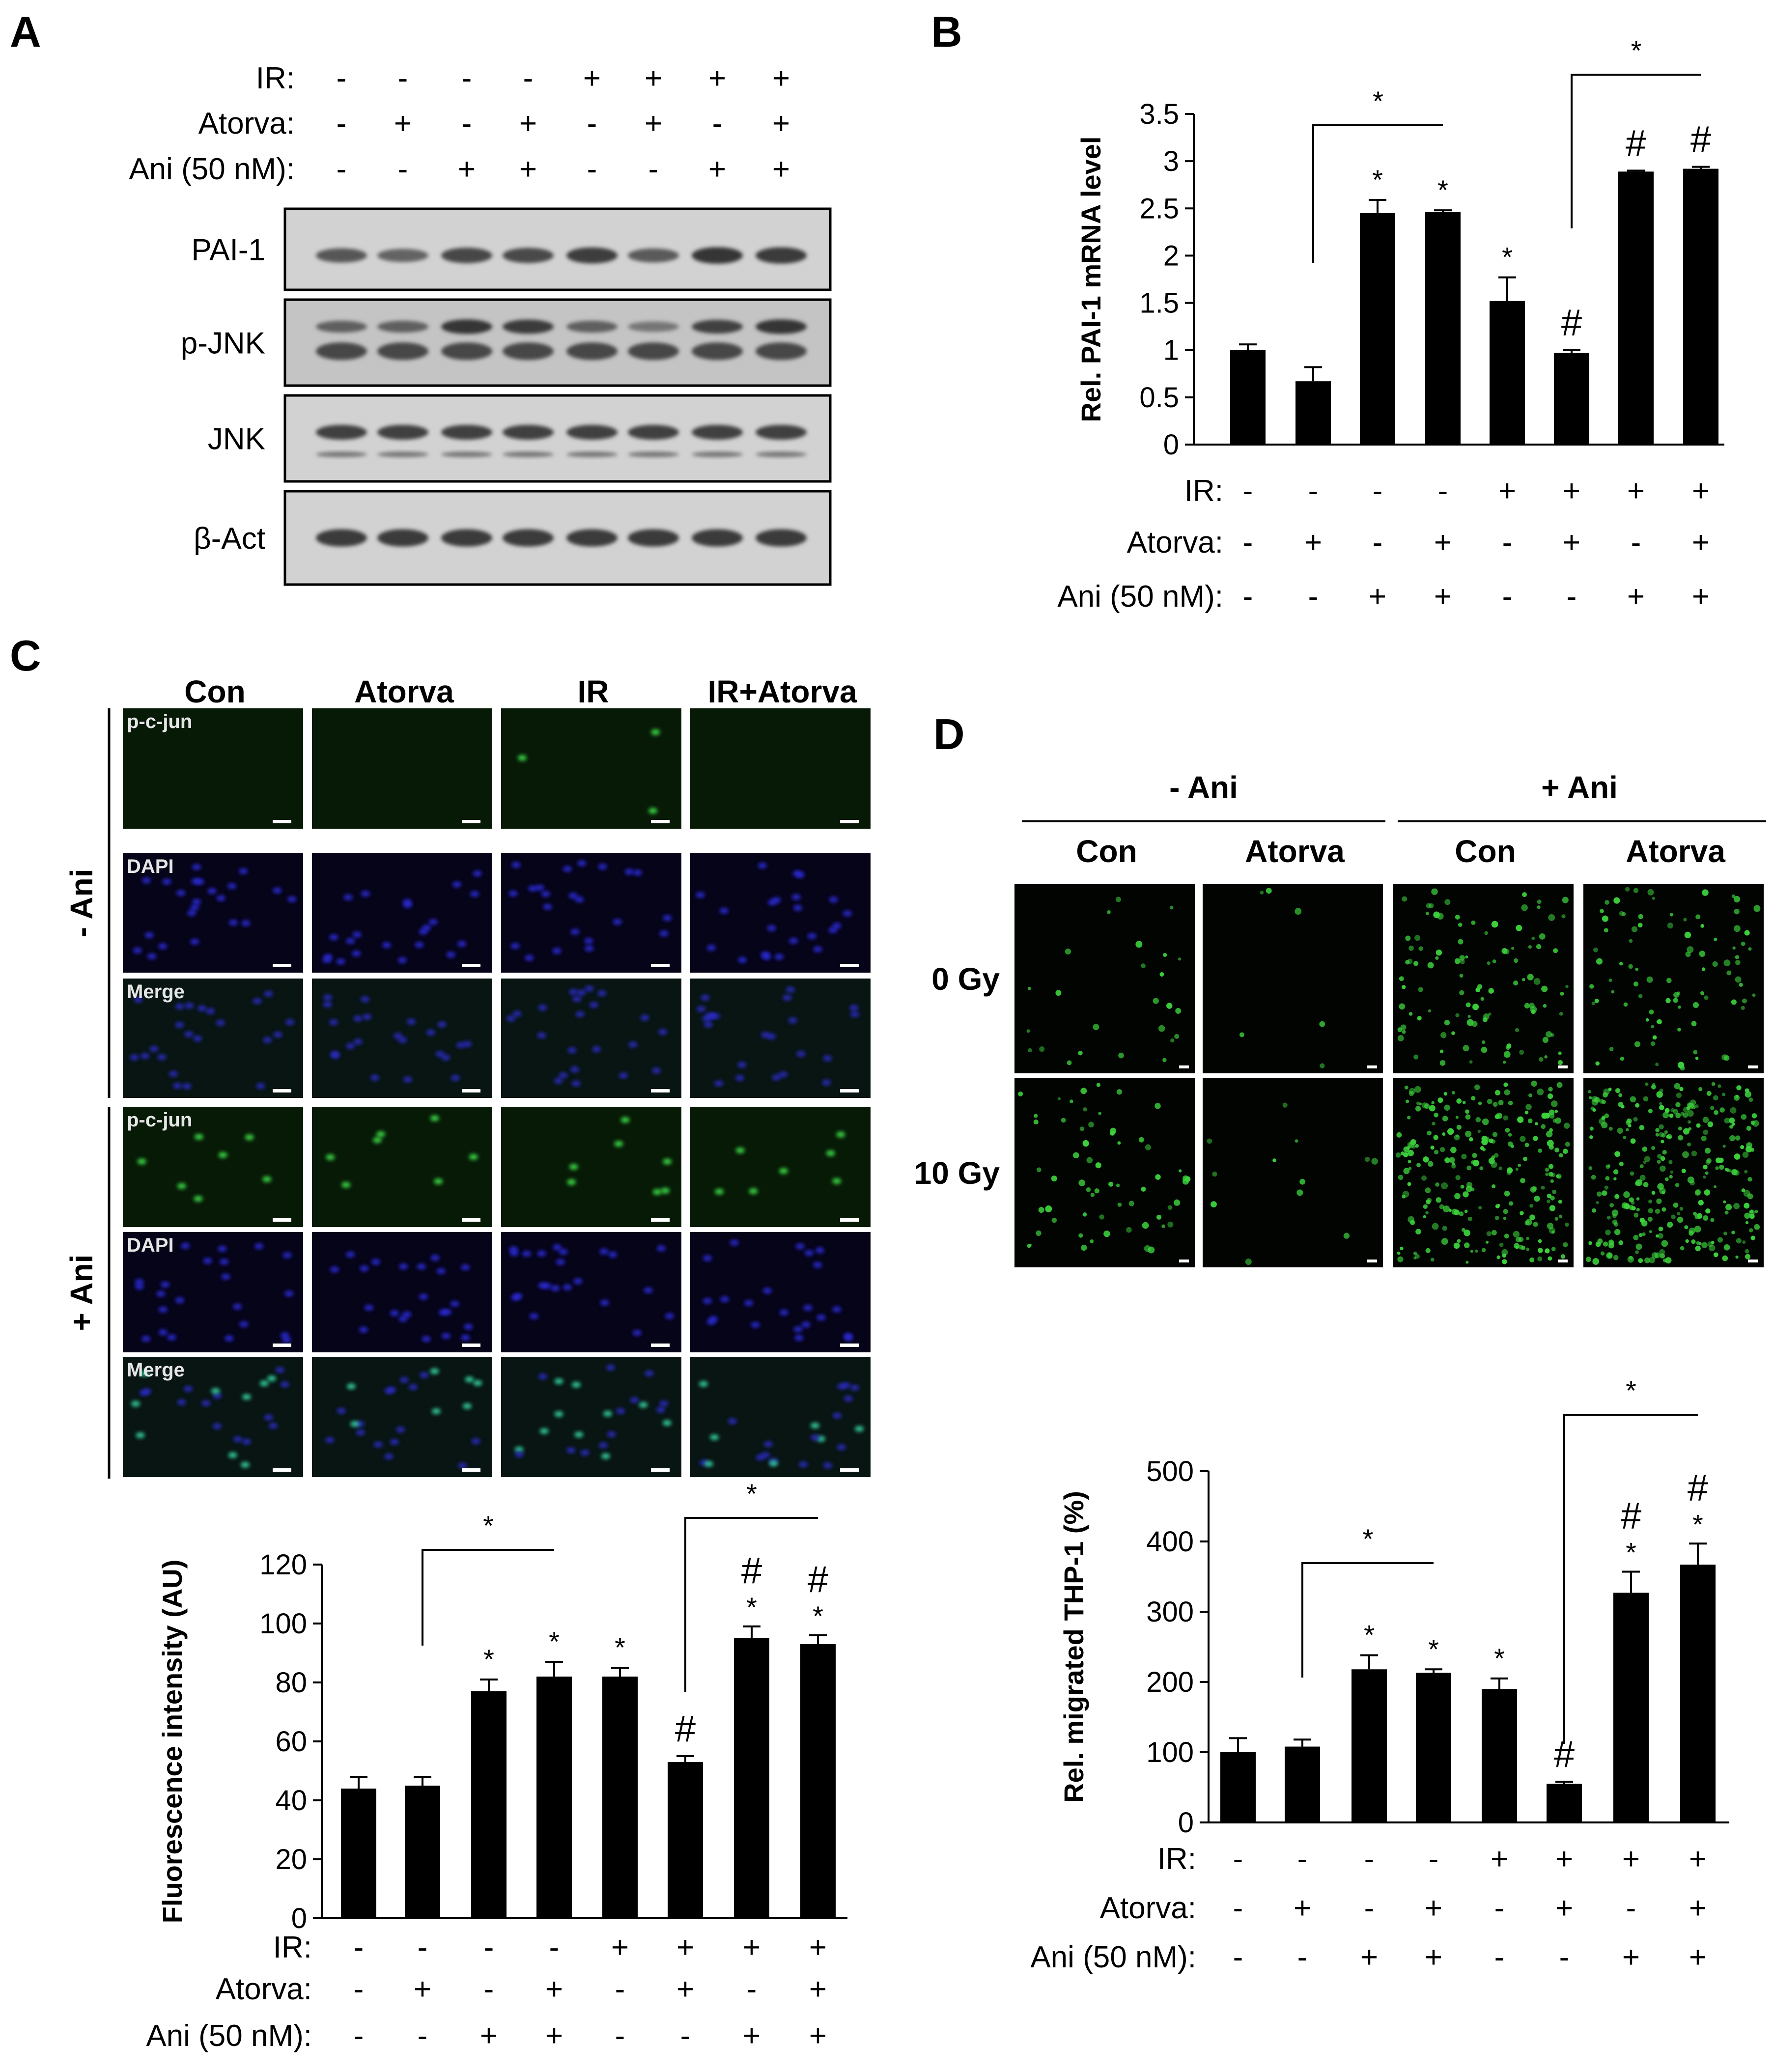 Image resolution: width=1774 pixels, height=2072 pixels. Describe the element at coordinates (685, 1947) in the screenshot. I see `panel-c-cond-0-5: +` at that location.